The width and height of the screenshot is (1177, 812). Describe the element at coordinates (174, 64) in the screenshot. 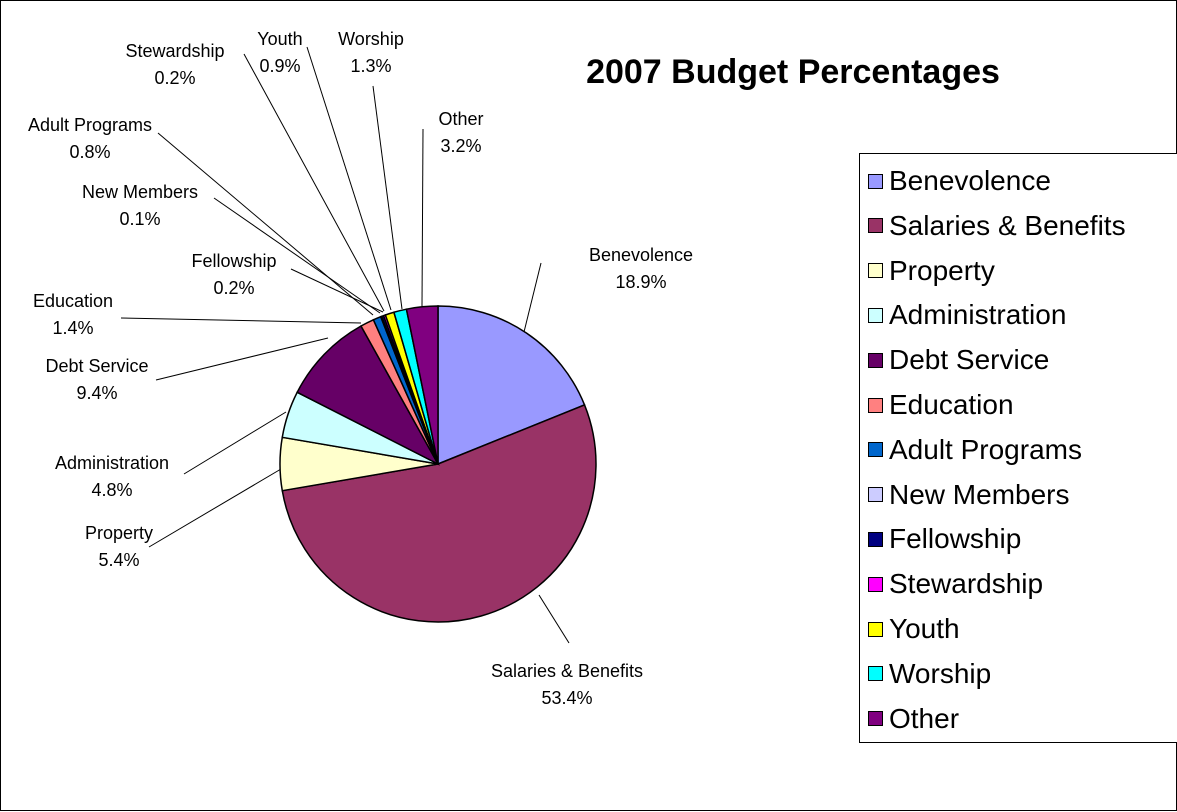

I see `data-label: Stewardship 0.2%` at that location.